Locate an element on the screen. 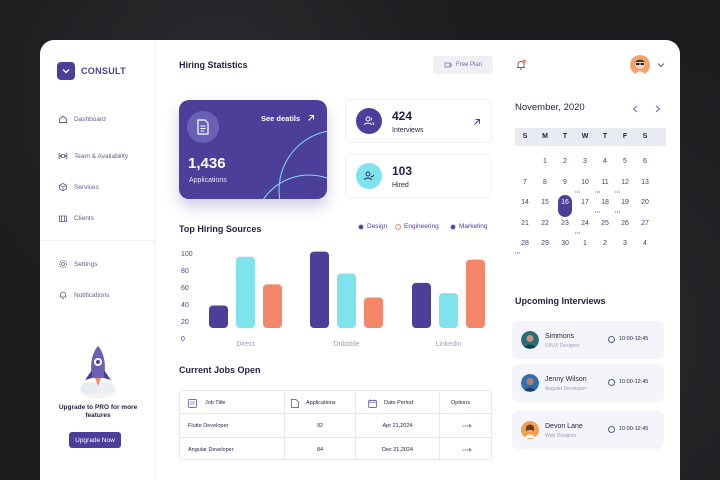 Image resolution: width=720 pixels, height=480 pixels. col-applications: Applications is located at coordinates (319, 403).